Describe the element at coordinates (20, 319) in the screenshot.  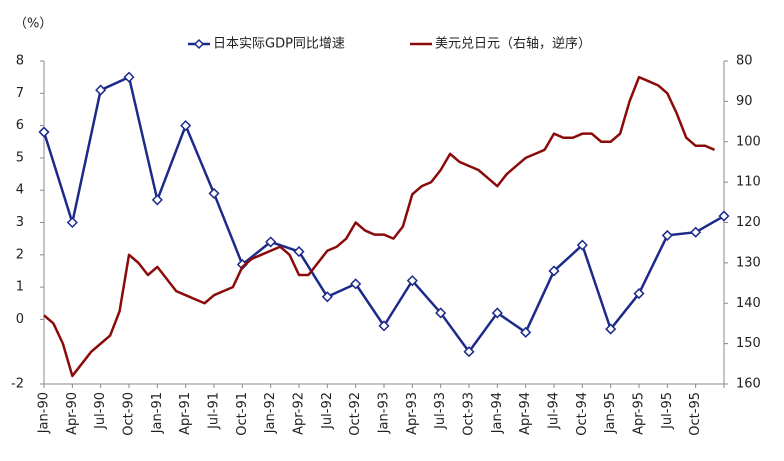
I see `y-tick-label: 0` at that location.